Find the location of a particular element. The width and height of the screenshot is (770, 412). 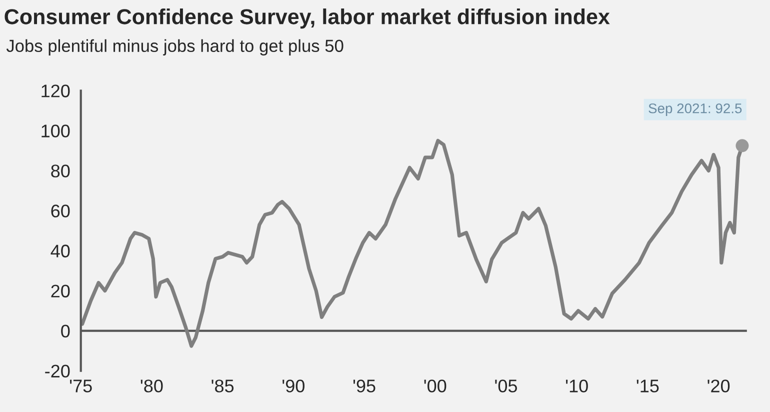

y-tick-label: 40 is located at coordinates (60, 251).